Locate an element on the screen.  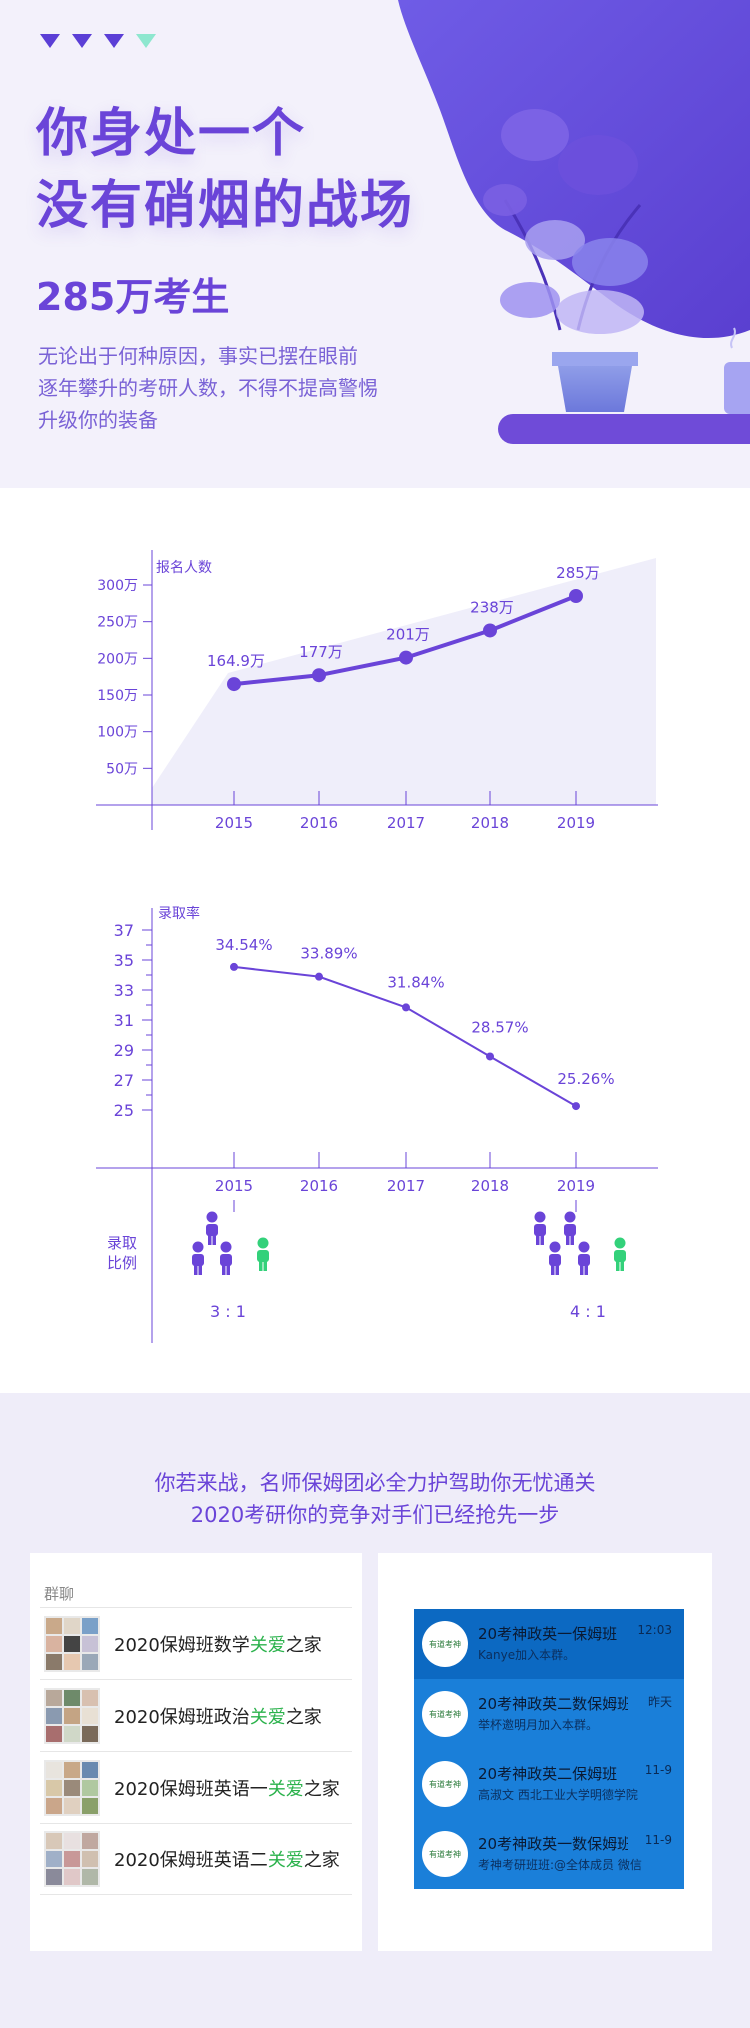
qq-chat-time: 11-9 is located at coordinates (658, 1770).